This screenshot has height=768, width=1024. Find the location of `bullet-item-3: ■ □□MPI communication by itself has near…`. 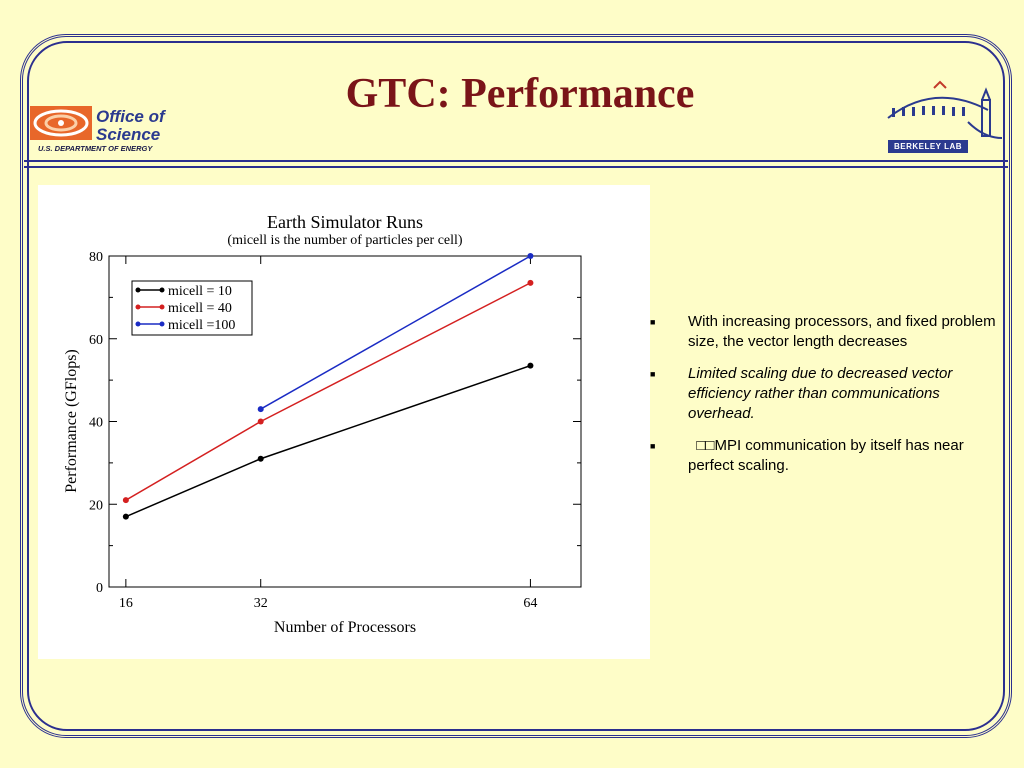

bullet-item-3: ■ □□MPI communication by itself has near… is located at coordinates (828, 456).